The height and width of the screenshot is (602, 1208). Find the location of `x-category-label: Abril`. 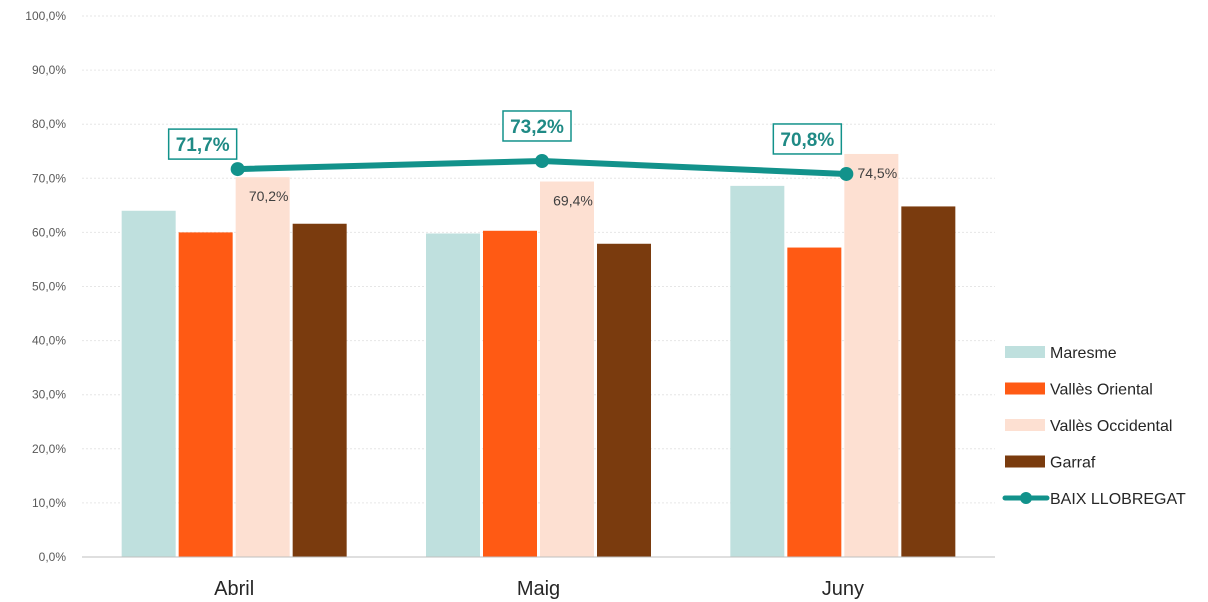

x-category-label: Abril is located at coordinates (234, 589).